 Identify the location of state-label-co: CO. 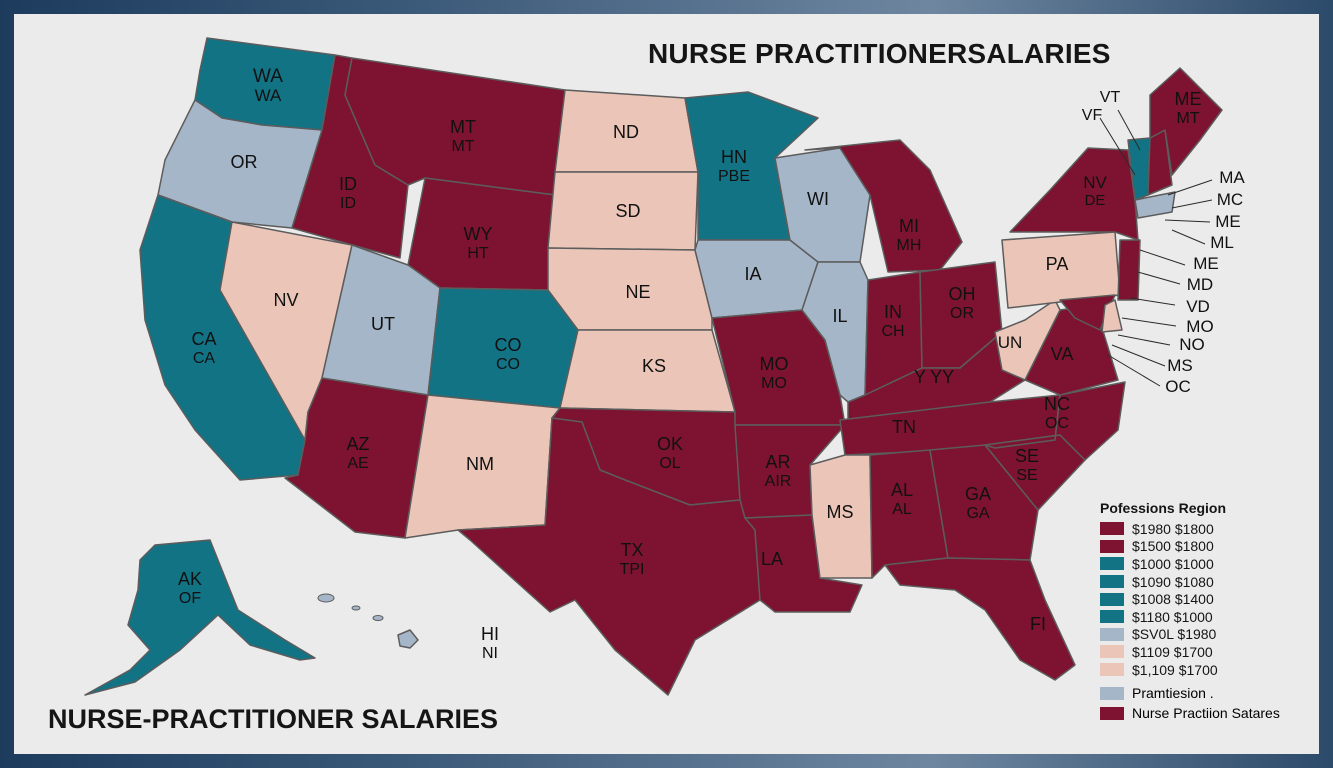
(508, 345).